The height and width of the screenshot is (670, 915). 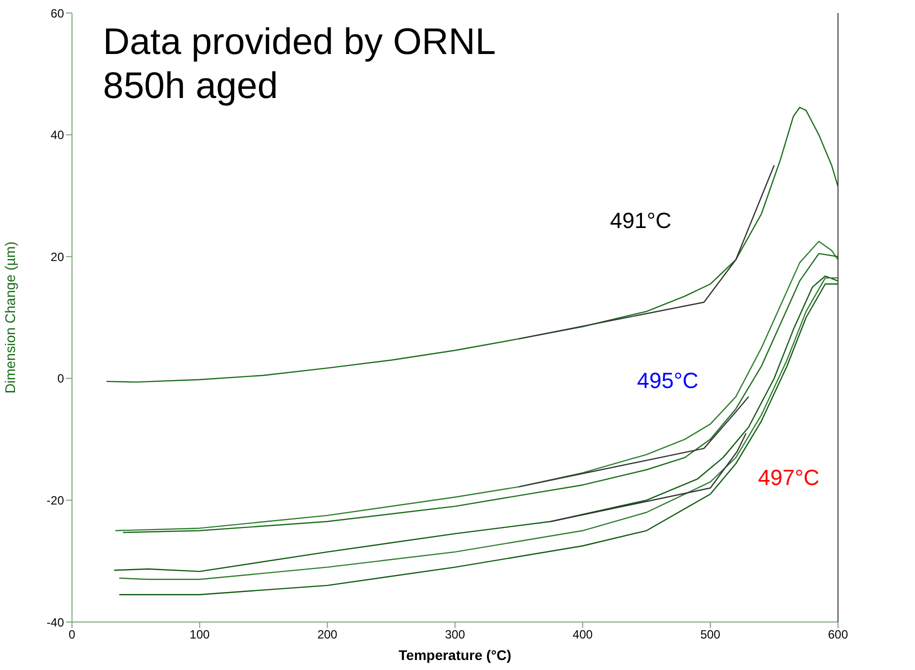 What do you see at coordinates (299, 42) in the screenshot?
I see `chart-title: Data provided by ORNL` at bounding box center [299, 42].